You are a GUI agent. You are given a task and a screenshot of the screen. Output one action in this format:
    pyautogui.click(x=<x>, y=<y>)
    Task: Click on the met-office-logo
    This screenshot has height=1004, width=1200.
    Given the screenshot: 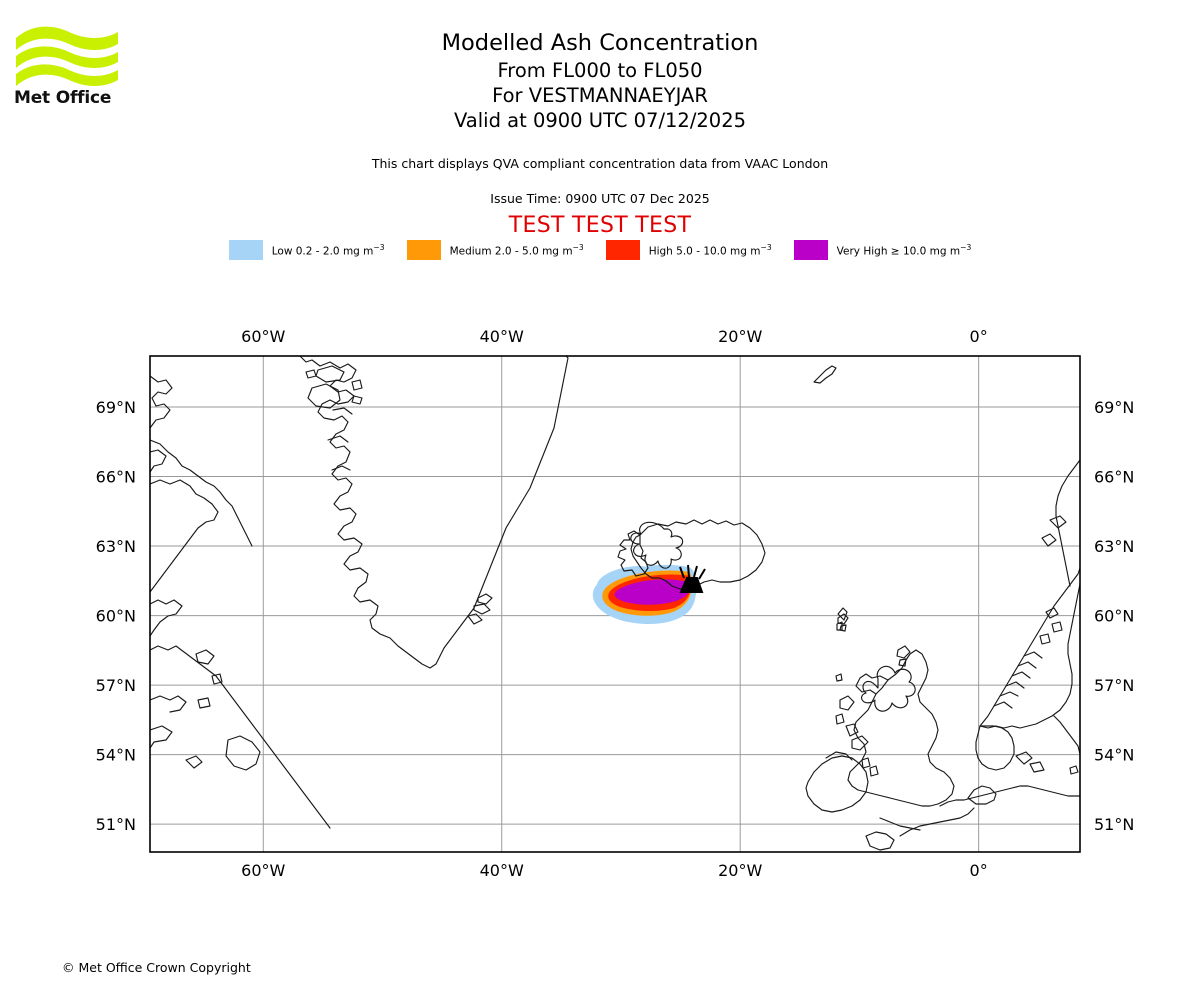 What is the action you would take?
    pyautogui.click(x=69, y=67)
    